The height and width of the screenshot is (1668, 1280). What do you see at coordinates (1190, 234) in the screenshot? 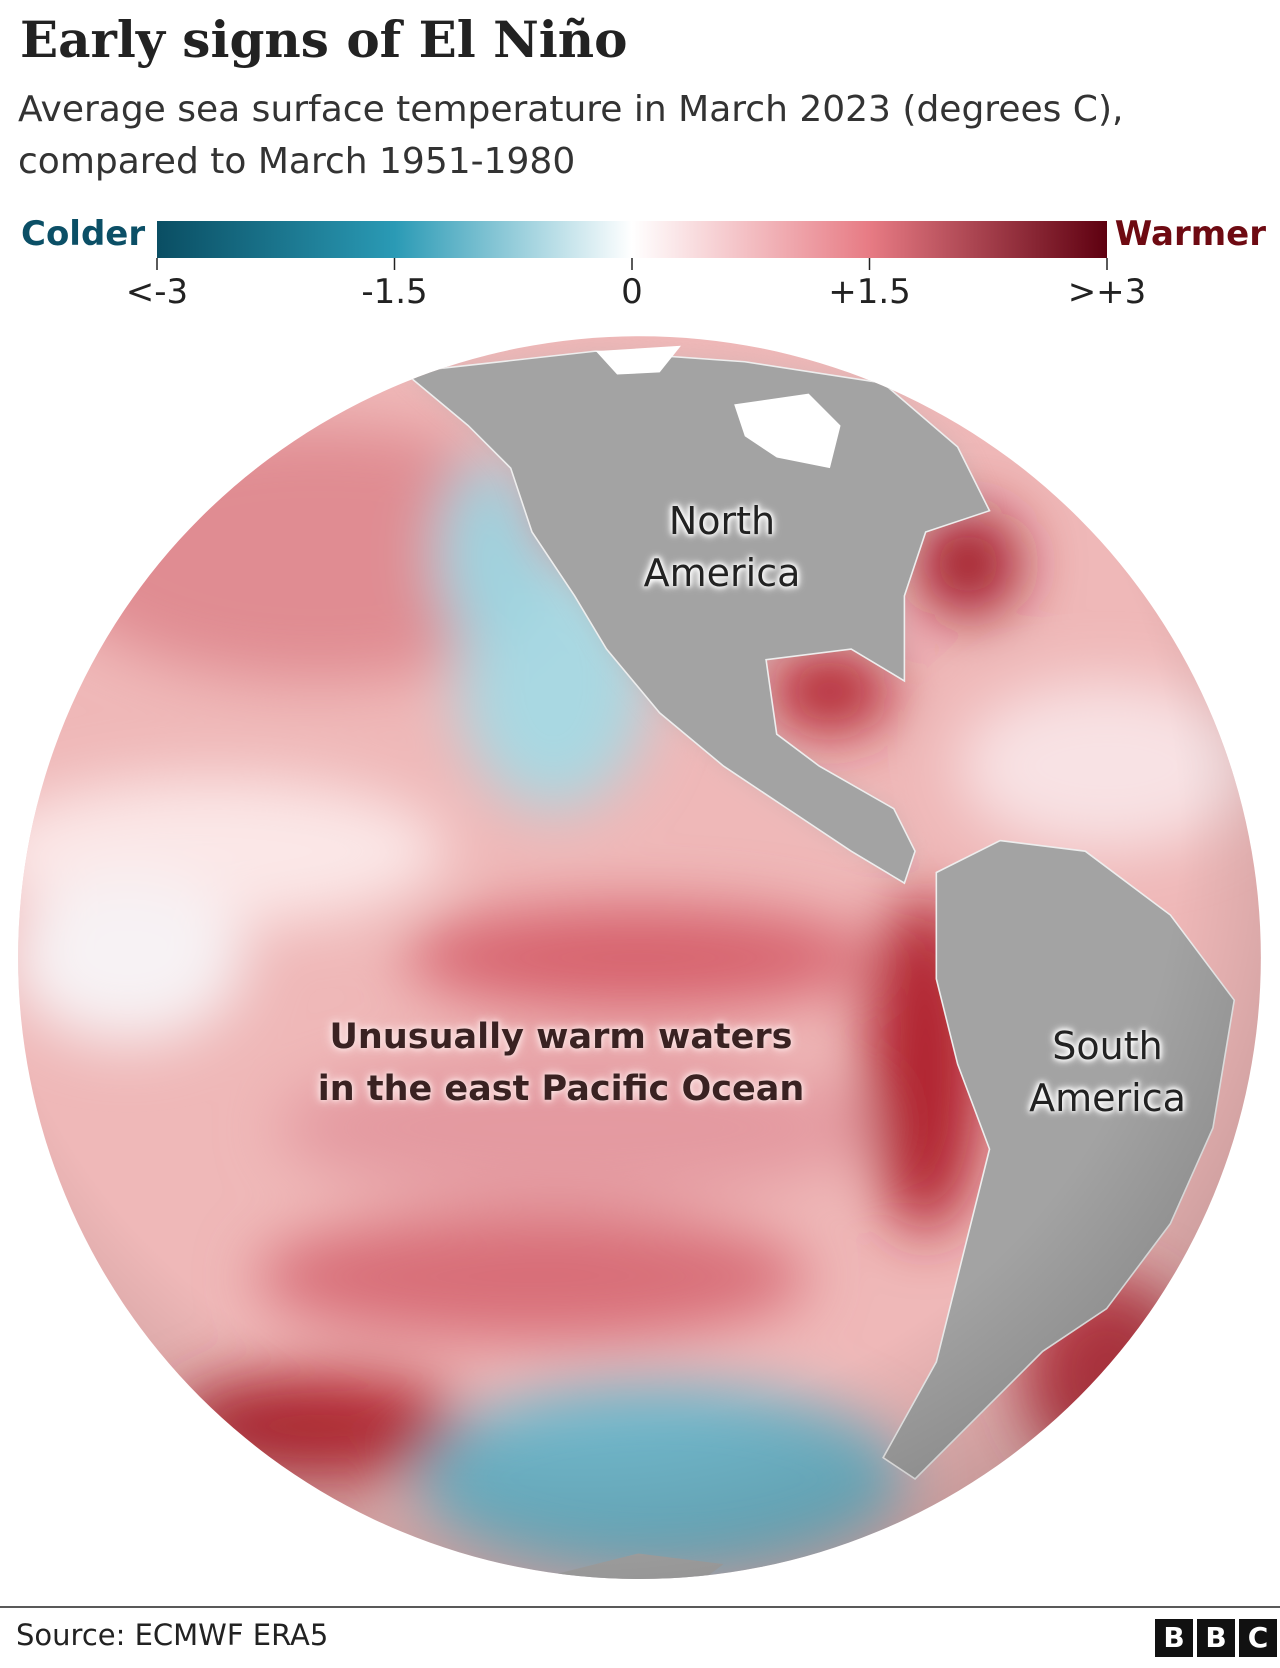
I see `legend-right-label: Warmer` at bounding box center [1190, 234].